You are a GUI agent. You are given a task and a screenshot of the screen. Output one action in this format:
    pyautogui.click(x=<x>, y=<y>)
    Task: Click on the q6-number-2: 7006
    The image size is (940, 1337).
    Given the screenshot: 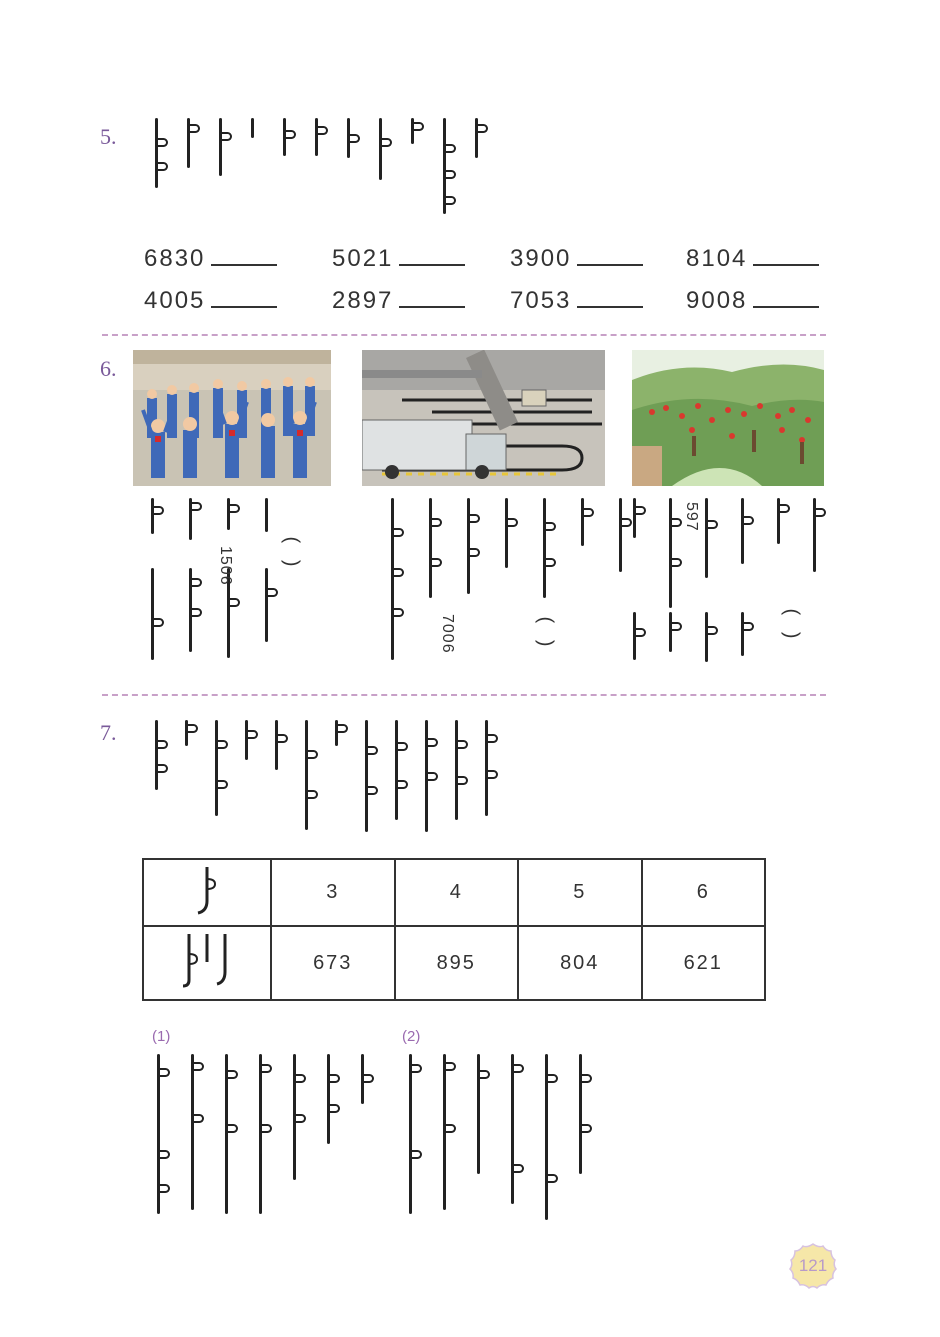 What is the action you would take?
    pyautogui.click(x=447, y=634)
    